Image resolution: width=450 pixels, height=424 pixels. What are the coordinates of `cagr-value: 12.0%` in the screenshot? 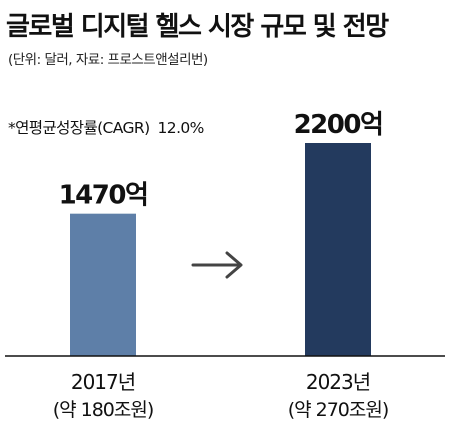 It's located at (181, 128).